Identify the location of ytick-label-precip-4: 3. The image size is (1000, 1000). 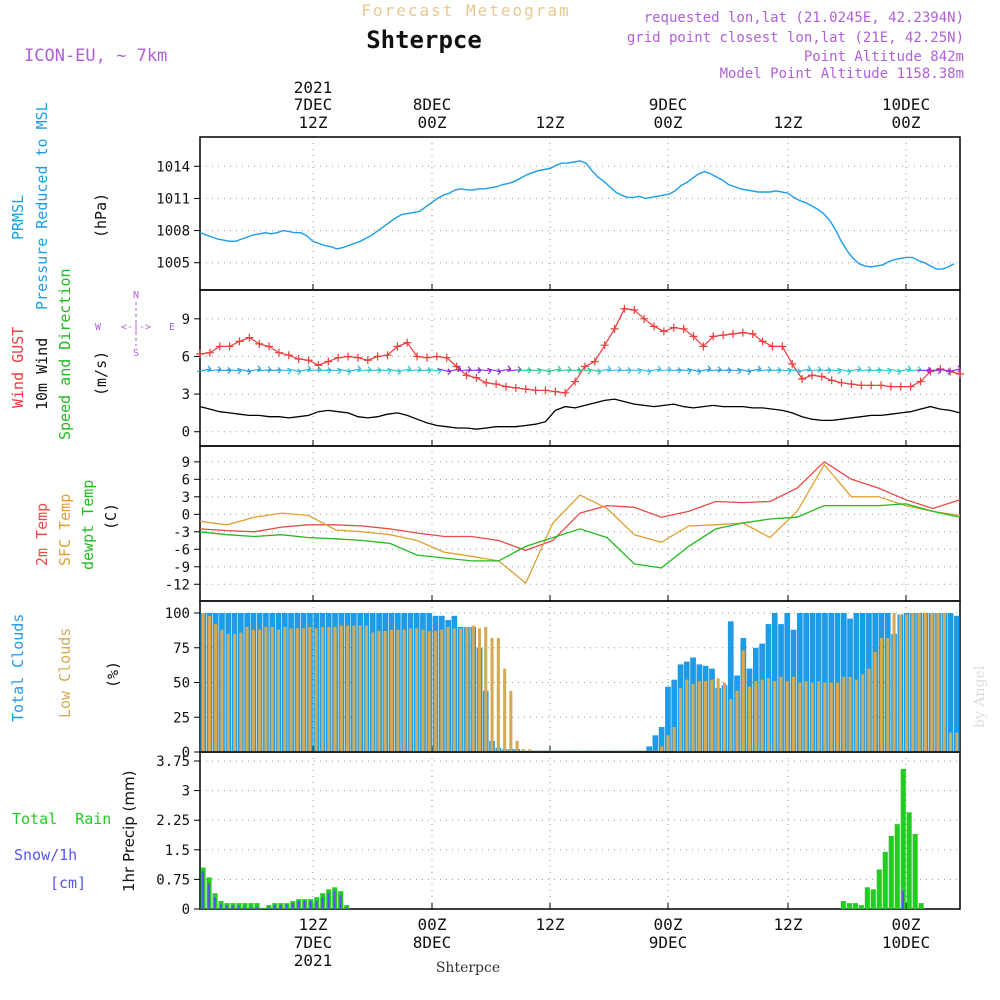
(186, 792).